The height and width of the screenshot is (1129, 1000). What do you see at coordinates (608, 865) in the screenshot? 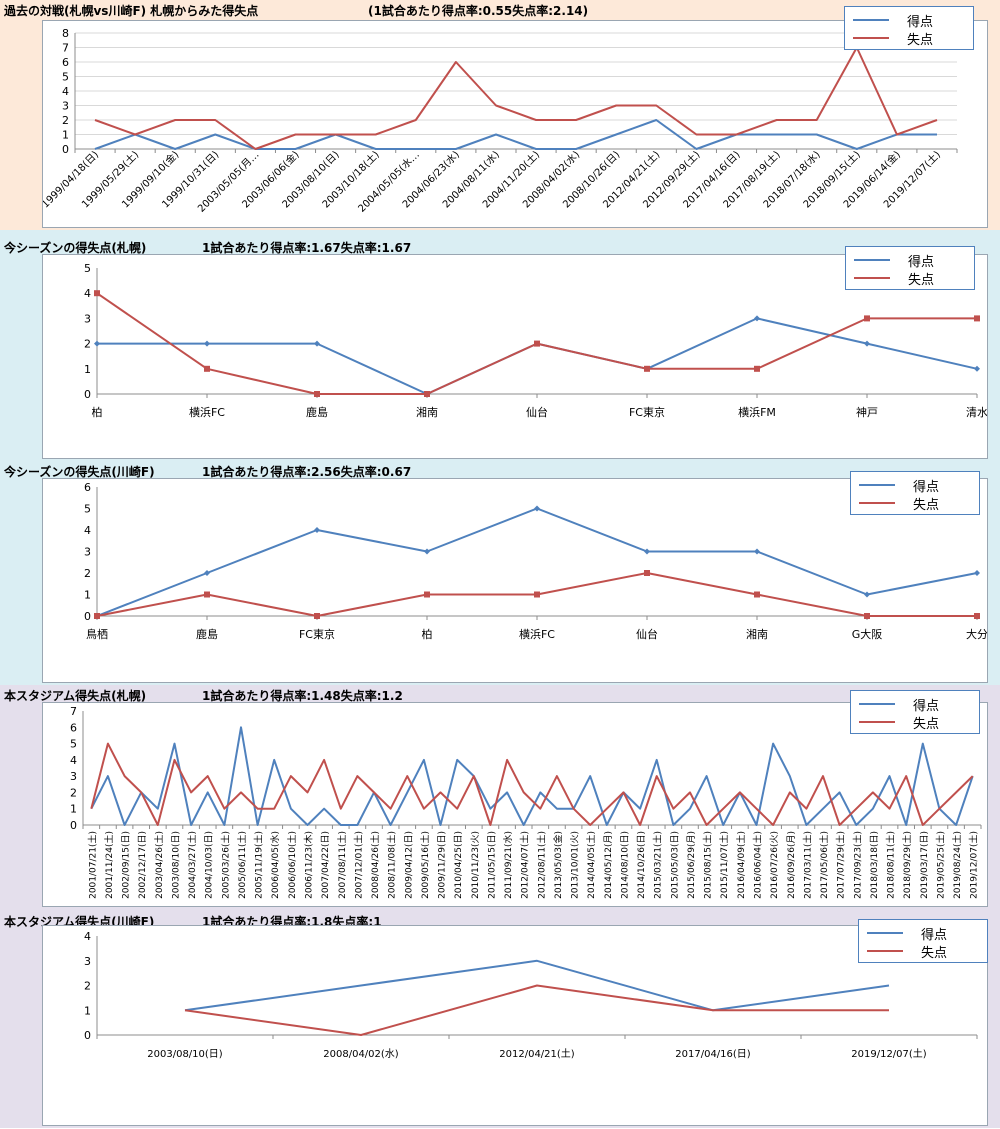
I see `x-tick-label: 2014/05/12(月)` at bounding box center [608, 865].